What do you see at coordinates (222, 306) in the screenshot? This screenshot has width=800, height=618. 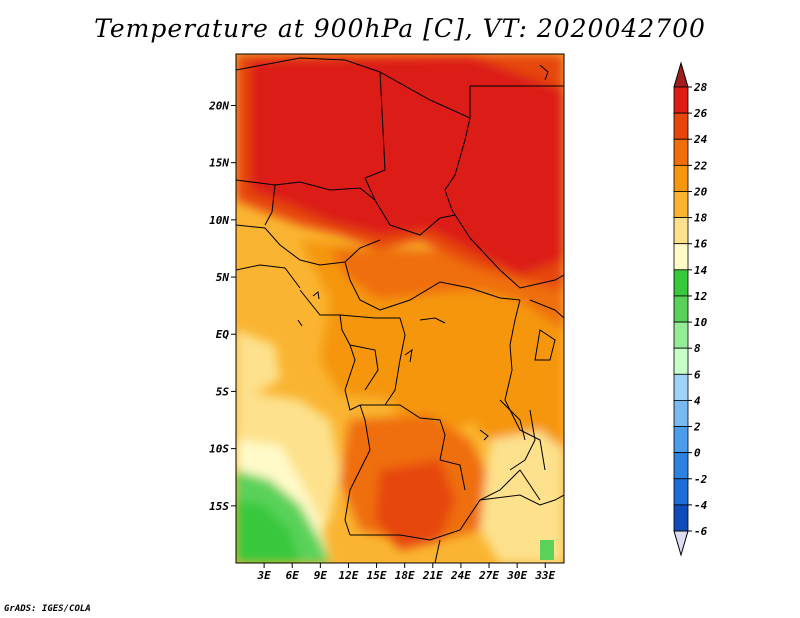 I see `latitude-axis: 20N 15N 10N 5N EQ 5S 10S 15S` at bounding box center [222, 306].